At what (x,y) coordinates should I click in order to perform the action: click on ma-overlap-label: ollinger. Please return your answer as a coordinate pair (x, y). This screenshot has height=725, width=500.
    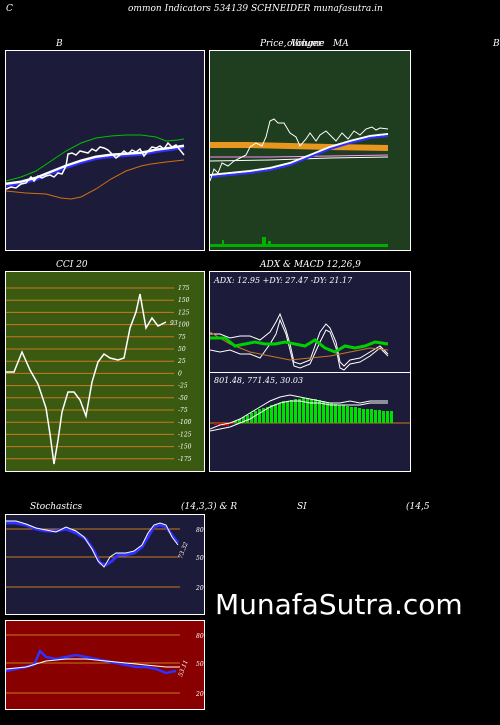
    Looking at the image, I should click on (305, 44).